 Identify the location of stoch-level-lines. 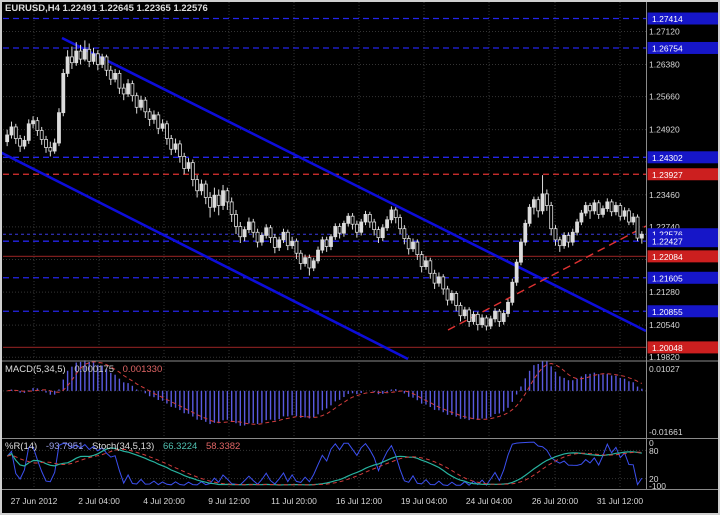
(324, 464).